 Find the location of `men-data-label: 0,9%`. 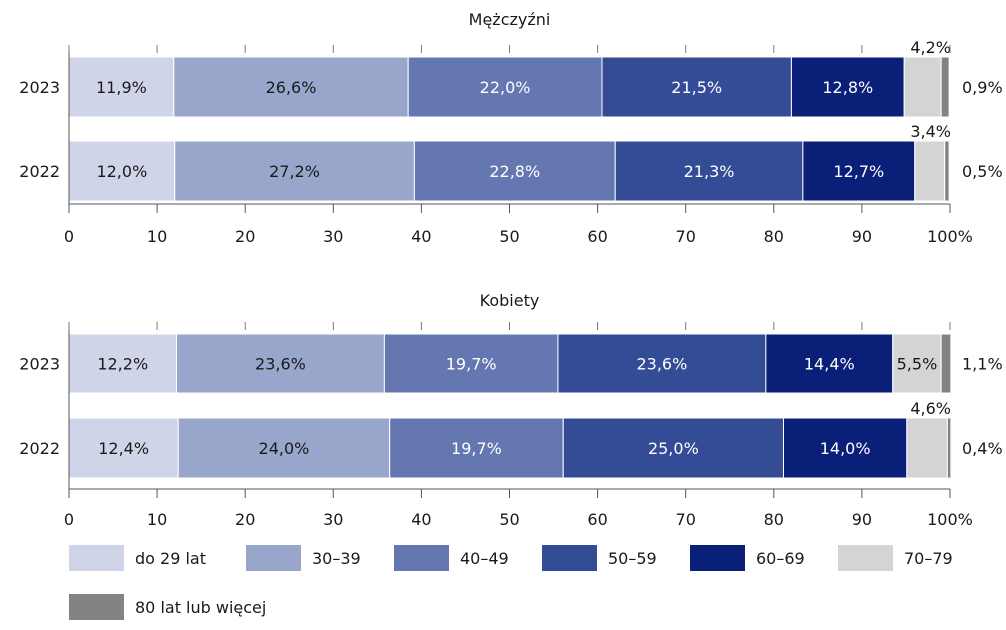

men-data-label: 0,9% is located at coordinates (982, 87).